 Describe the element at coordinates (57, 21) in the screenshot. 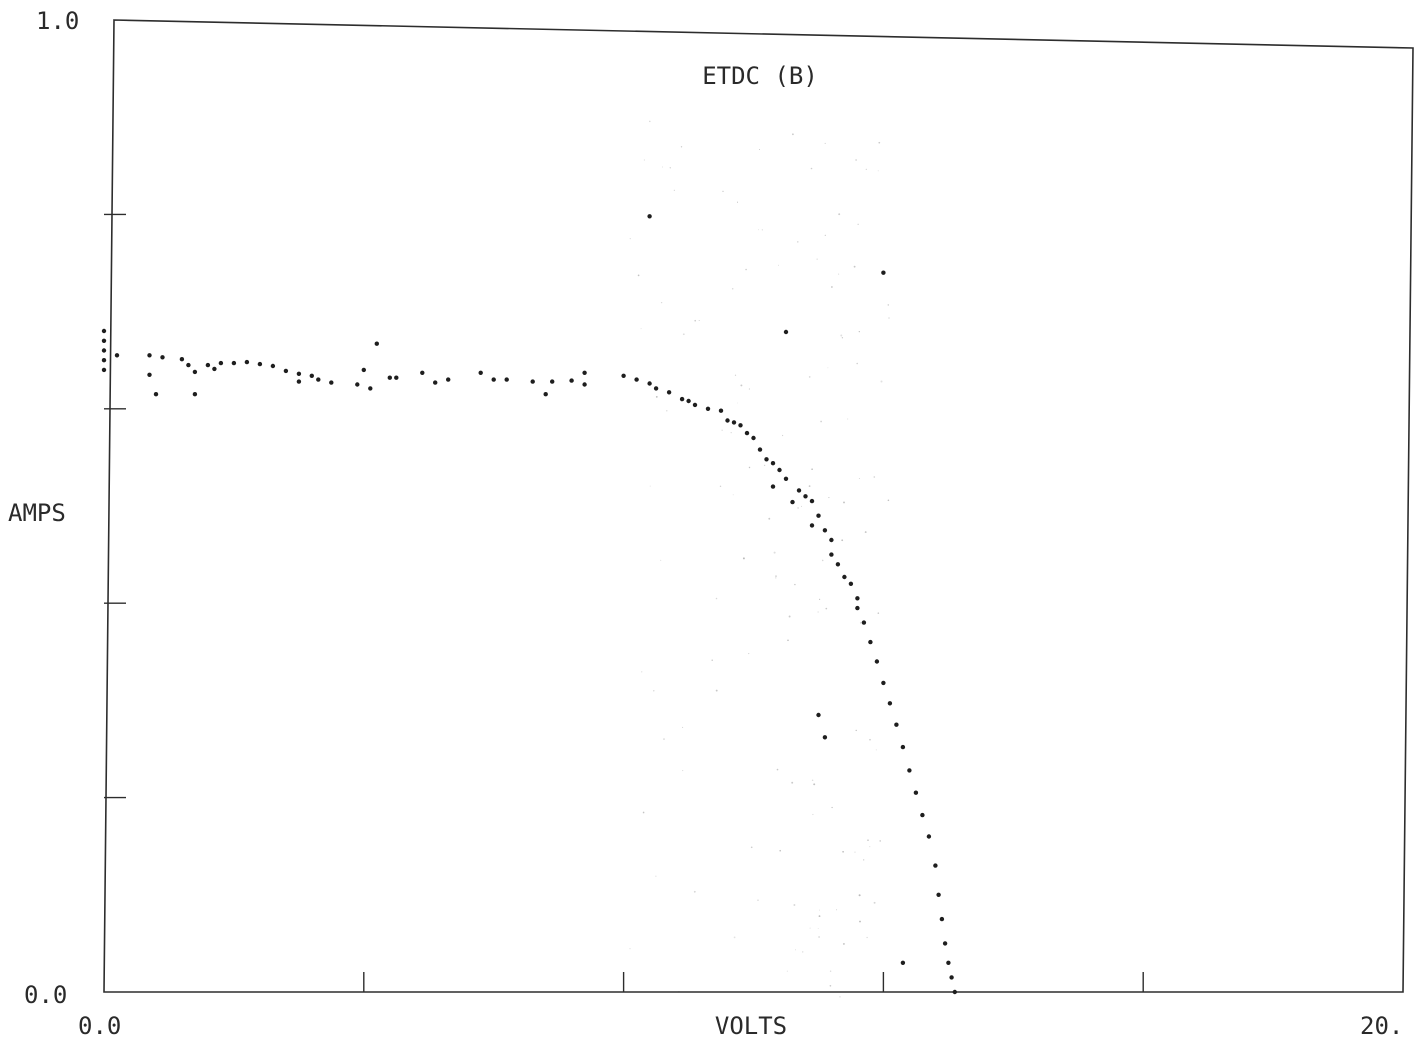

I see `y-tick-label-max: 1.0` at that location.